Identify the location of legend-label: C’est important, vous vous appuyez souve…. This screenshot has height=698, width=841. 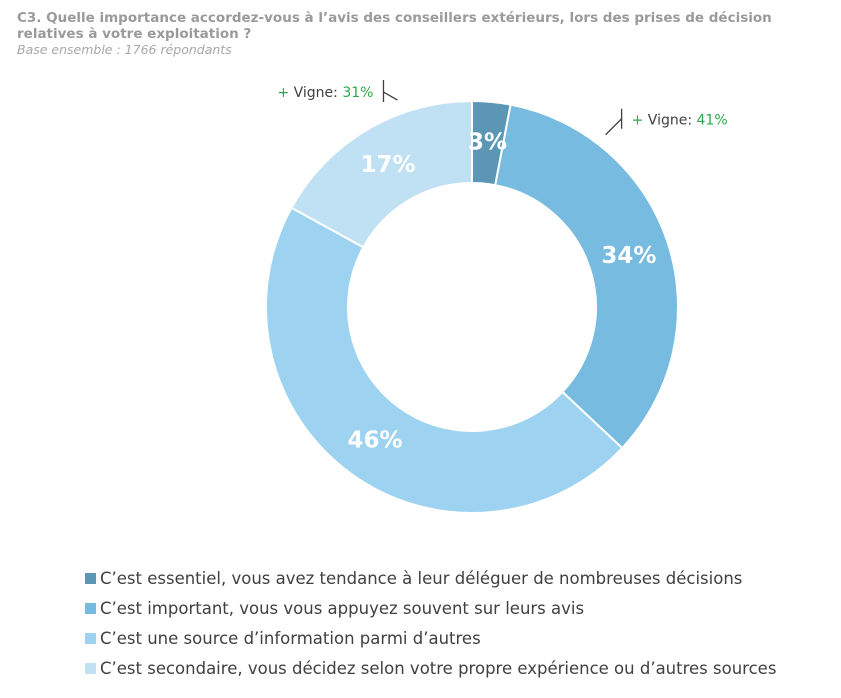
(342, 608).